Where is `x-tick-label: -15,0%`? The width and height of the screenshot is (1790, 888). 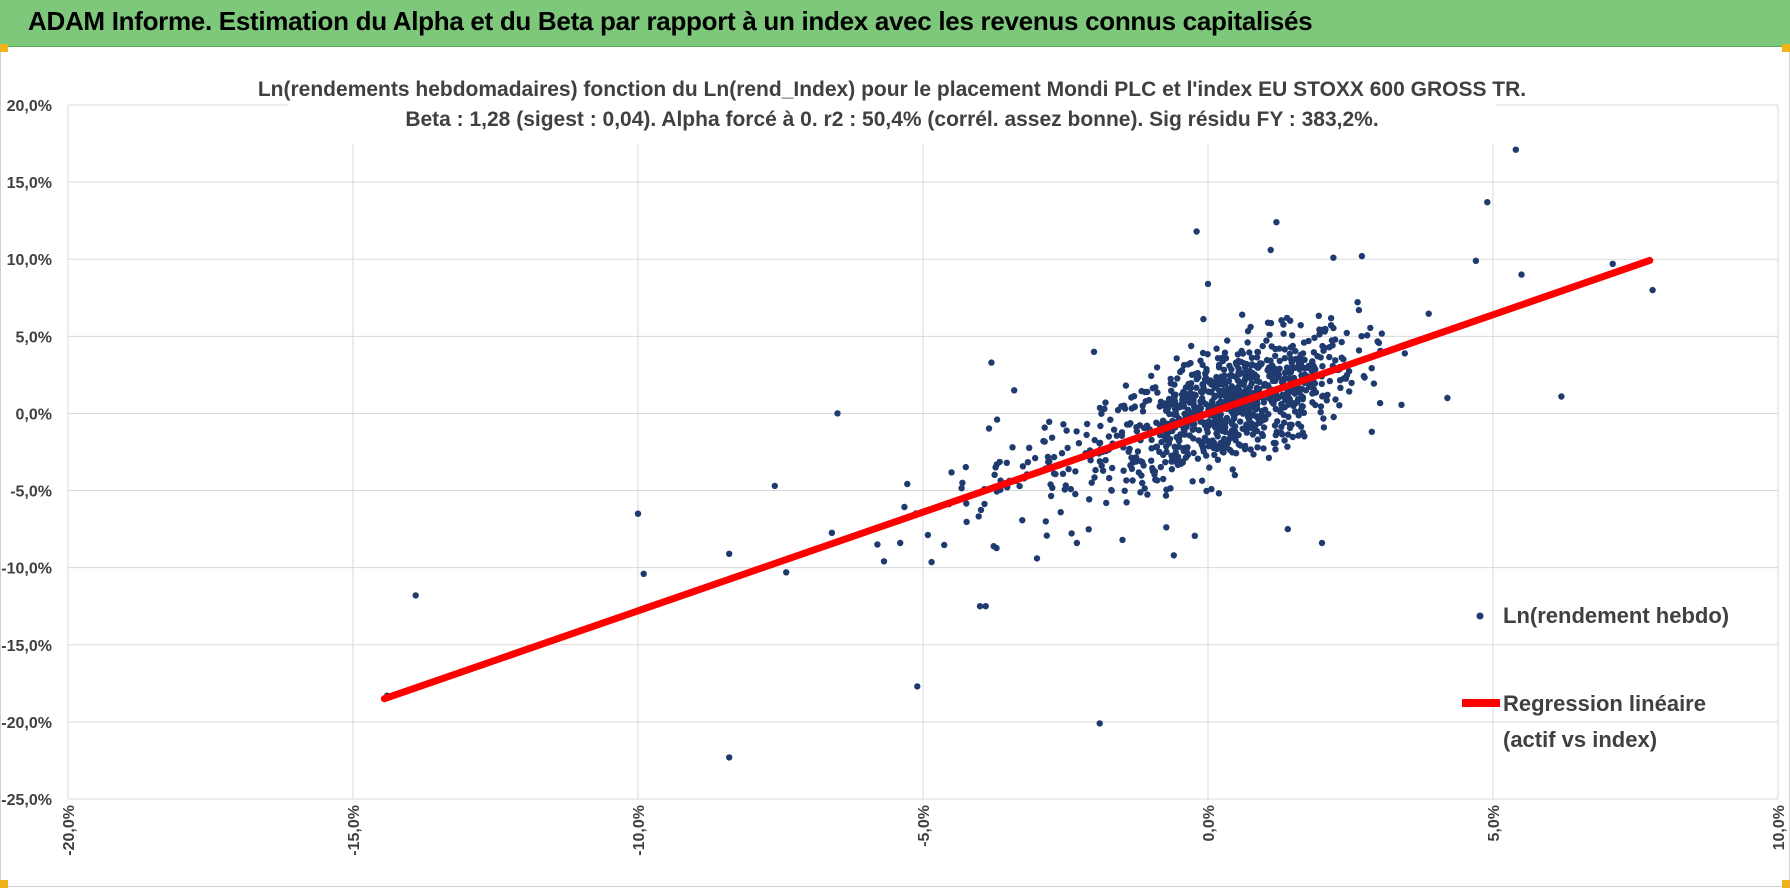
x-tick-label: -15,0% is located at coordinates (354, 830).